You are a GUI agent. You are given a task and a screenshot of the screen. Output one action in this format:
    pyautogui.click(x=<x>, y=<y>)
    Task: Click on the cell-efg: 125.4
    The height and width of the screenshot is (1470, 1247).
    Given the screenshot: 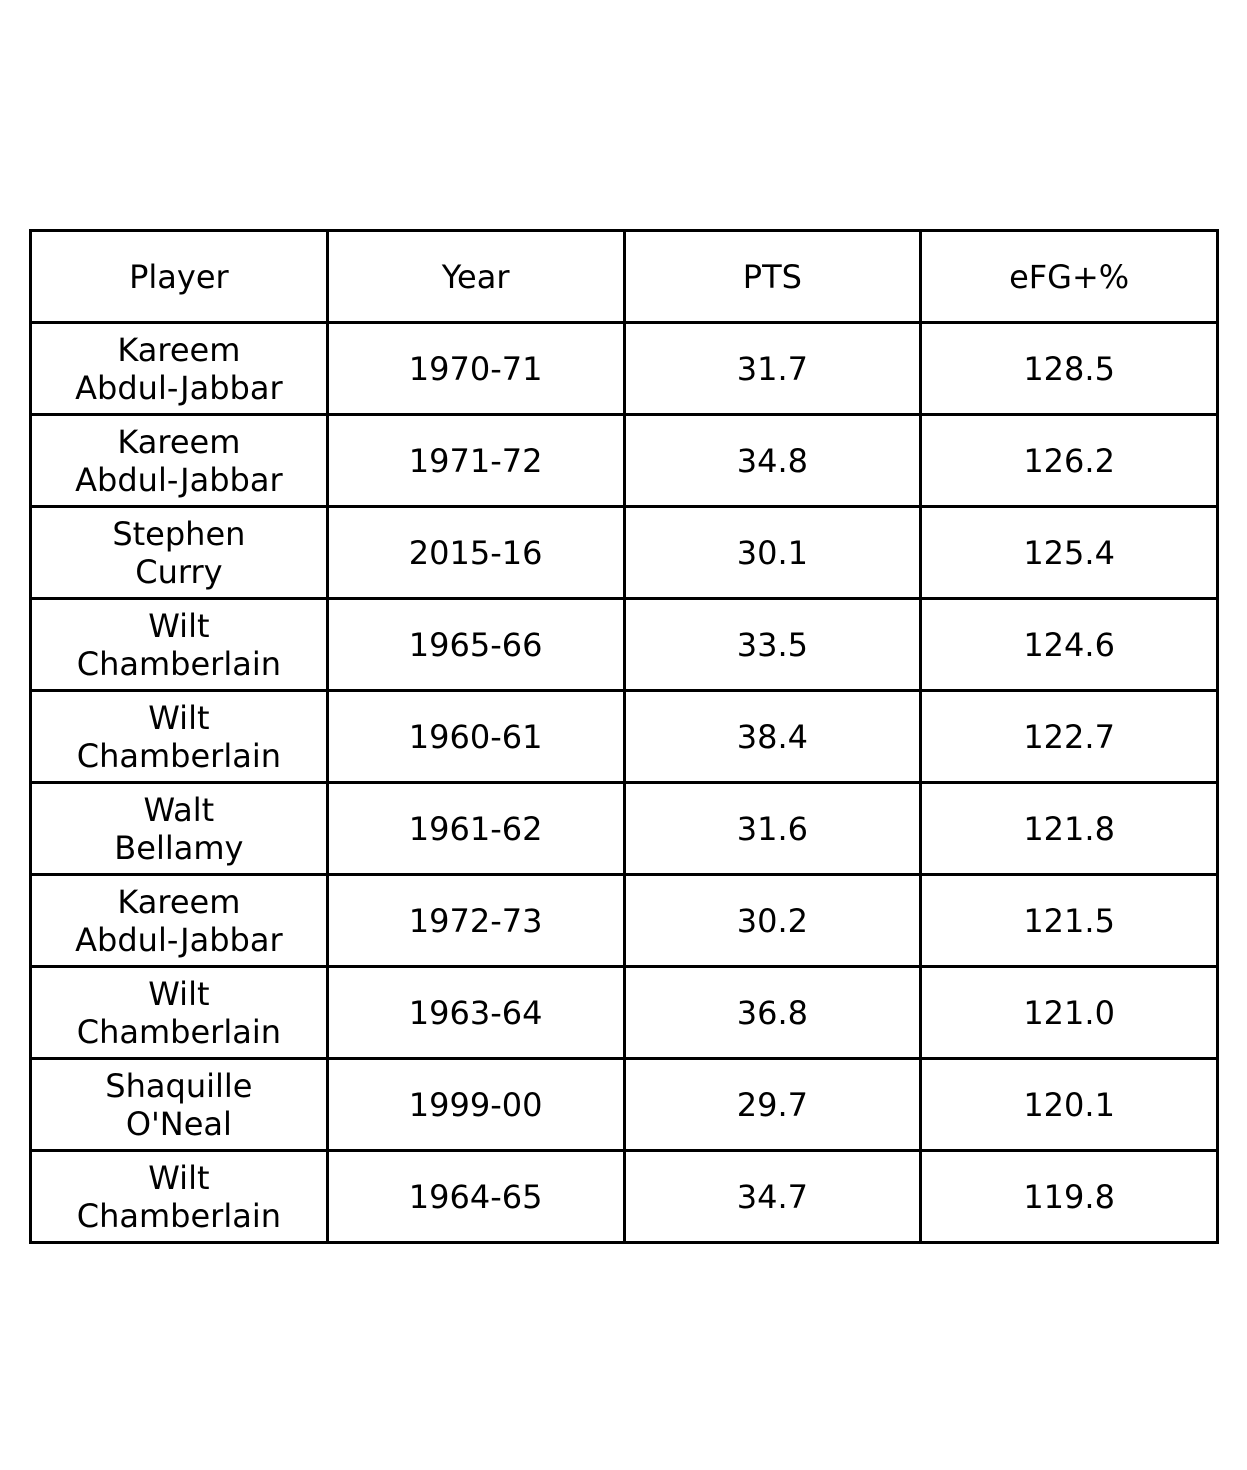 What is the action you would take?
    pyautogui.click(x=1069, y=552)
    